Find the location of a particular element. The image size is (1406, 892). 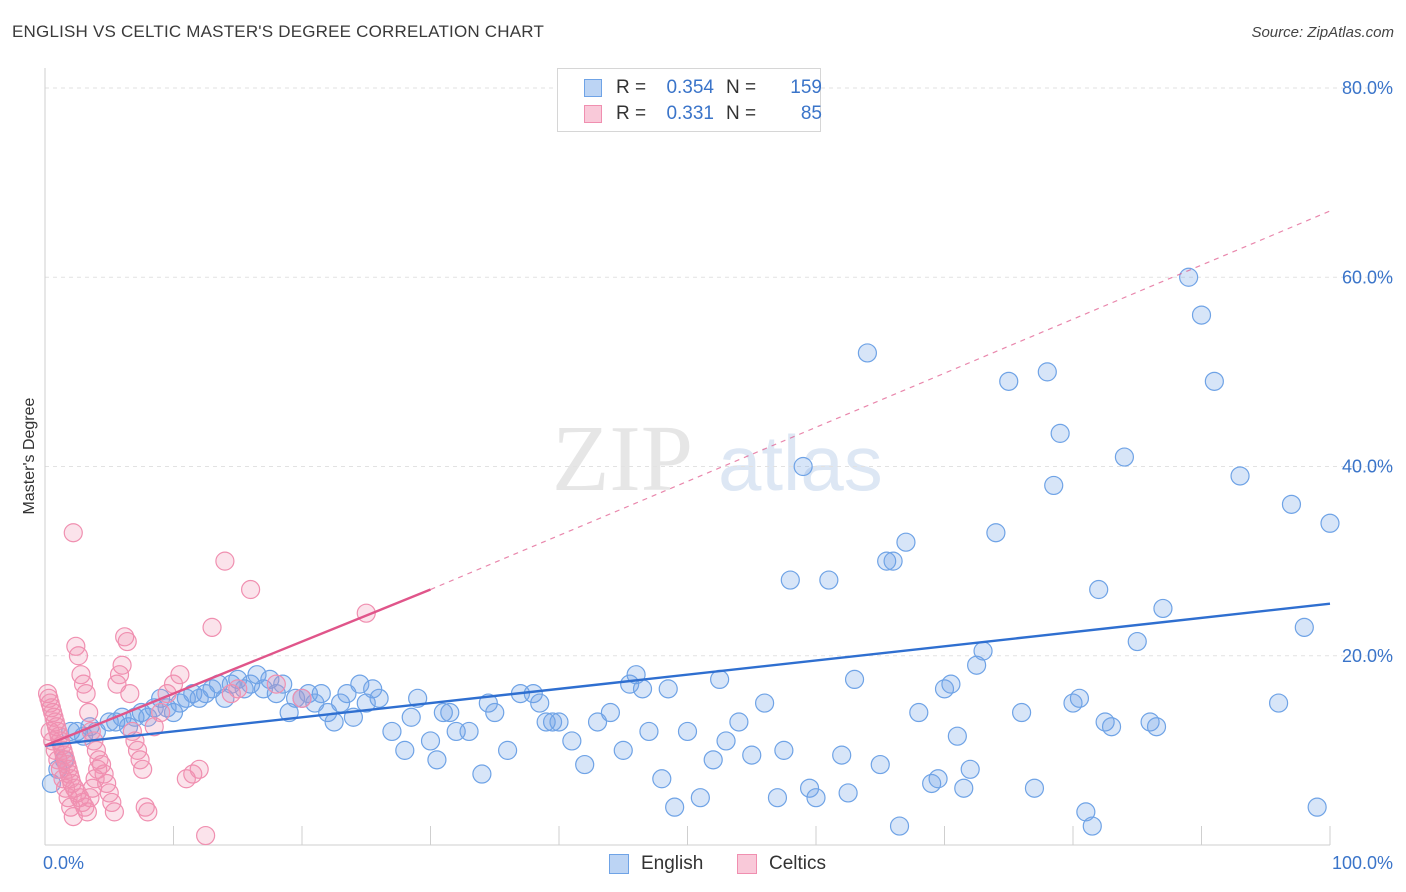

y-tick-label: 40.0% is located at coordinates (1367, 467).